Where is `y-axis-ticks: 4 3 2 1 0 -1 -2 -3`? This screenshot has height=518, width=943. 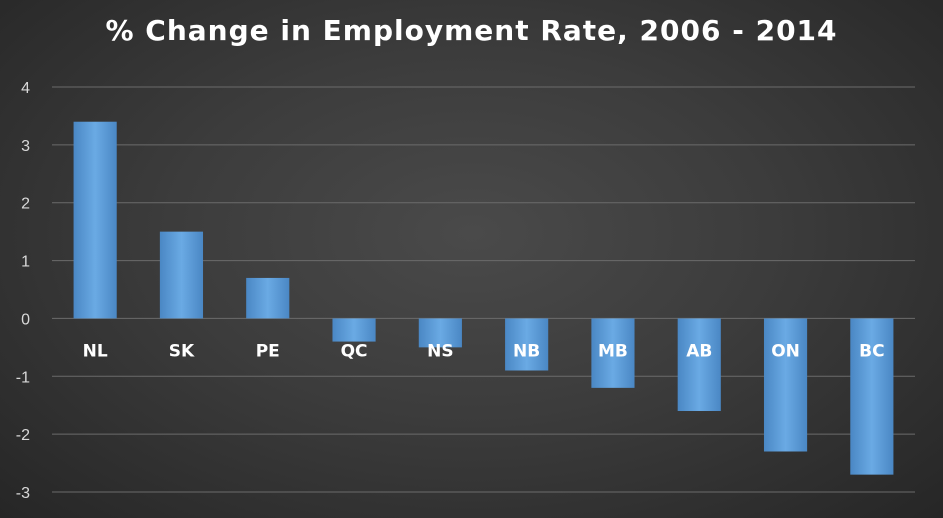 y-axis-ticks: 4 3 2 1 0 -1 -2 -3 is located at coordinates (23, 291).